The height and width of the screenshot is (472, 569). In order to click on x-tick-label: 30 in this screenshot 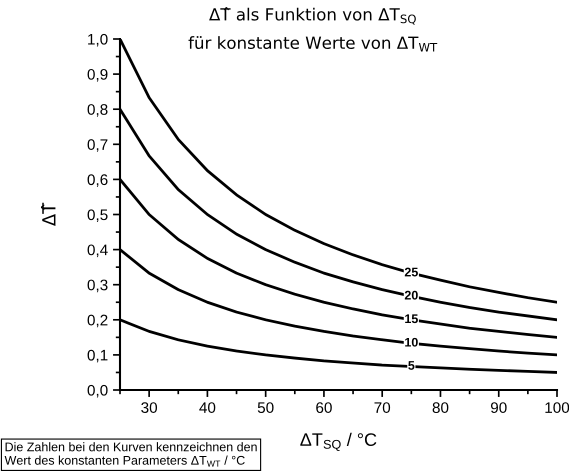, I will do `click(149, 408)`.